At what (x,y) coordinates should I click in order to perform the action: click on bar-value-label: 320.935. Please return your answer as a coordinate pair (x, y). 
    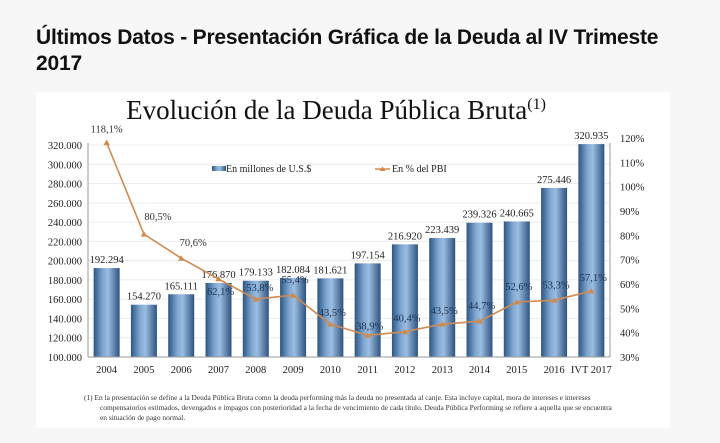
    Looking at the image, I should click on (591, 136).